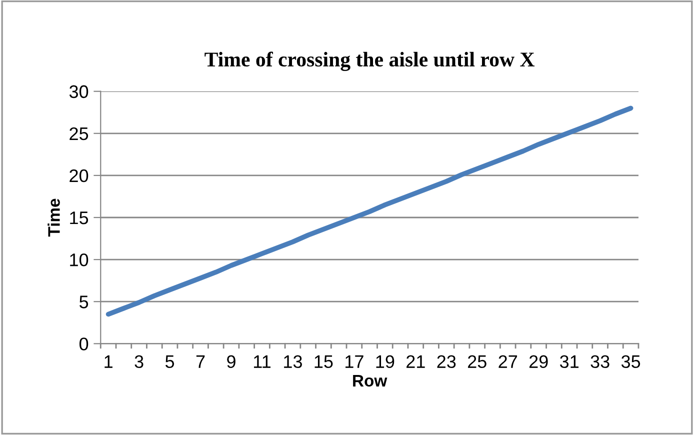 This screenshot has width=694, height=435. I want to click on y-tick-label: 5, so click(84, 302).